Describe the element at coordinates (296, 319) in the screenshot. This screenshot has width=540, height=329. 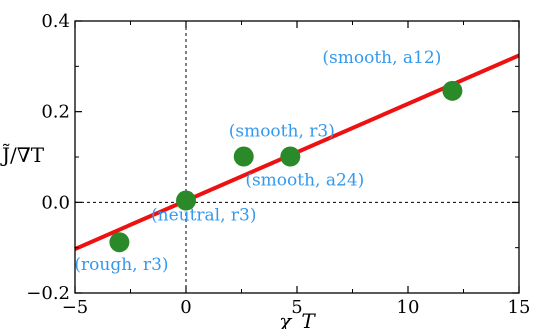
I see `x-axis-label: χ_T` at that location.